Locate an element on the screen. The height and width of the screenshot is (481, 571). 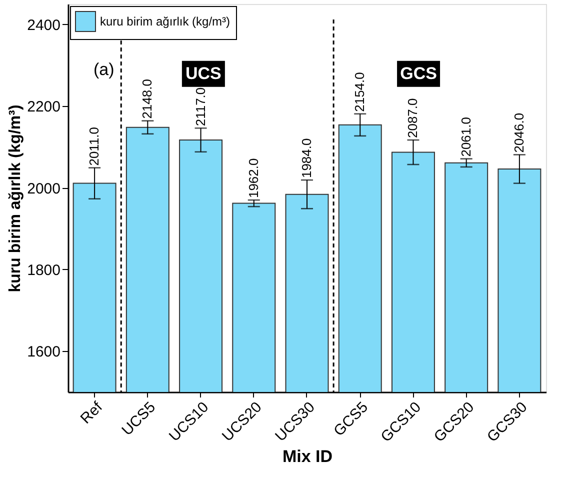
text: 2011.0 is located at coordinates (94, 146).